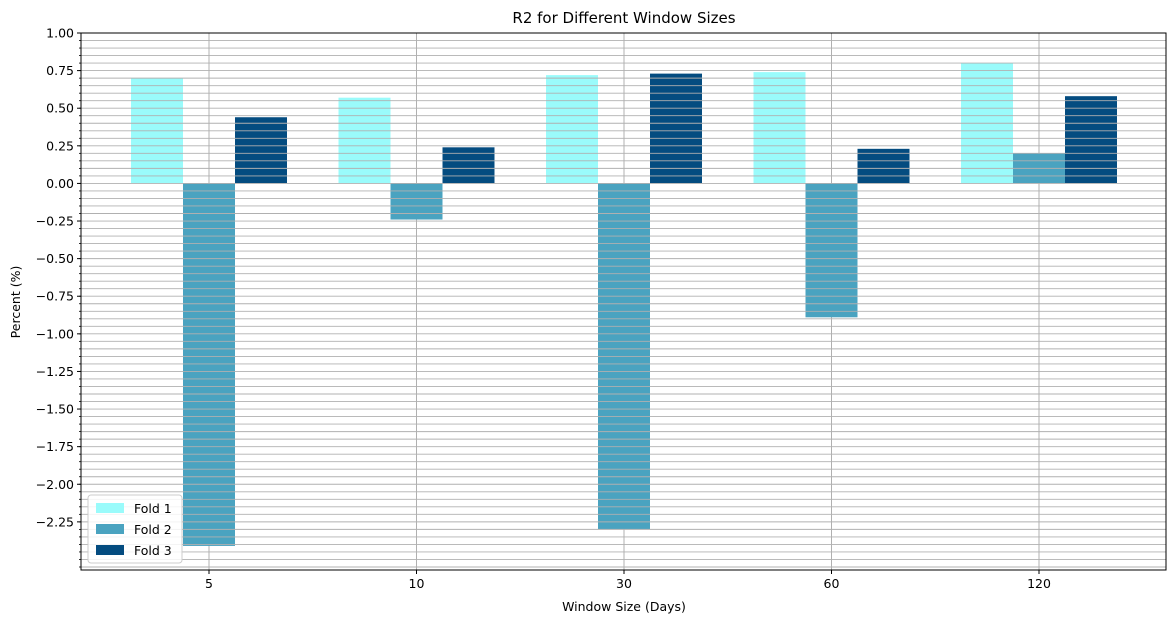 This screenshot has width=1176, height=624. Describe the element at coordinates (417, 583) in the screenshot. I see `x-tick-label: 10` at that location.